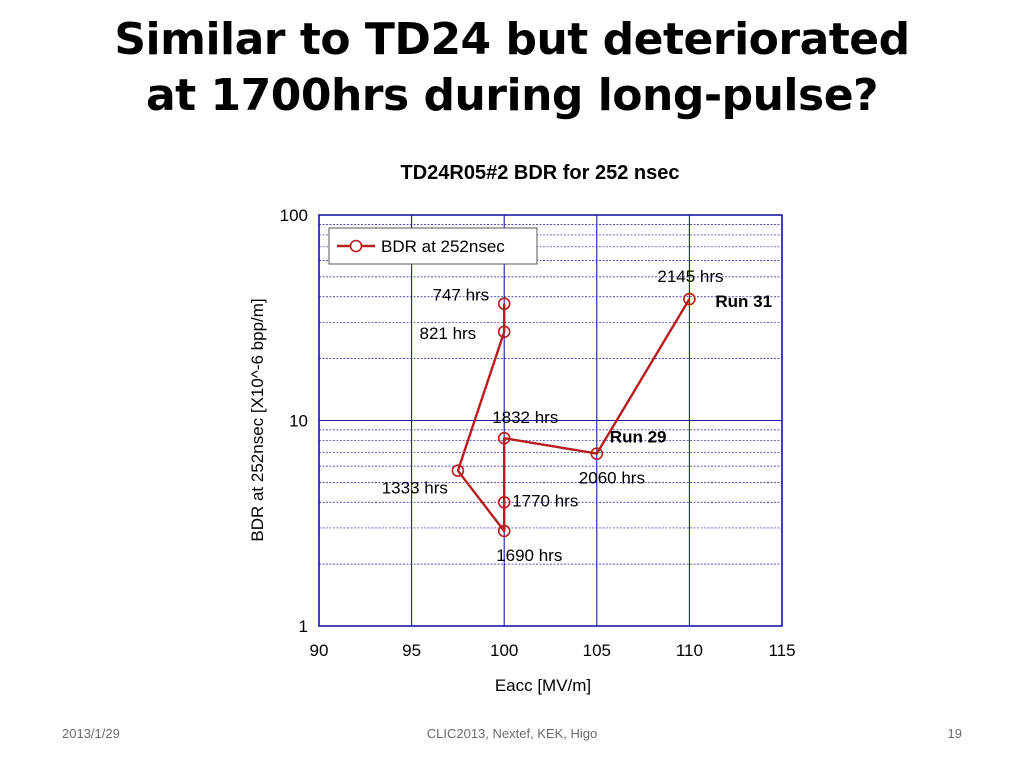 The image size is (1024, 768). What do you see at coordinates (781, 650) in the screenshot?
I see `x-tick-label: 115` at bounding box center [781, 650].